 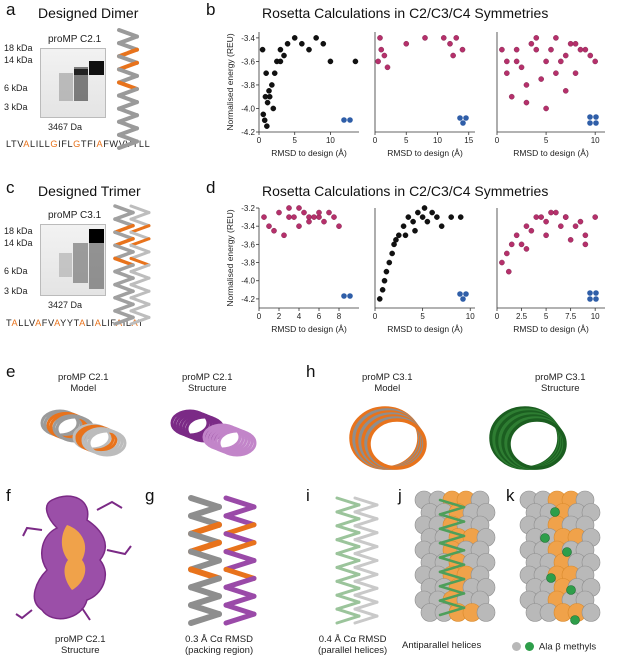 What do you see at coordinates (339, 316) in the screenshot?
I see `x-tick-label: 8` at bounding box center [339, 316].